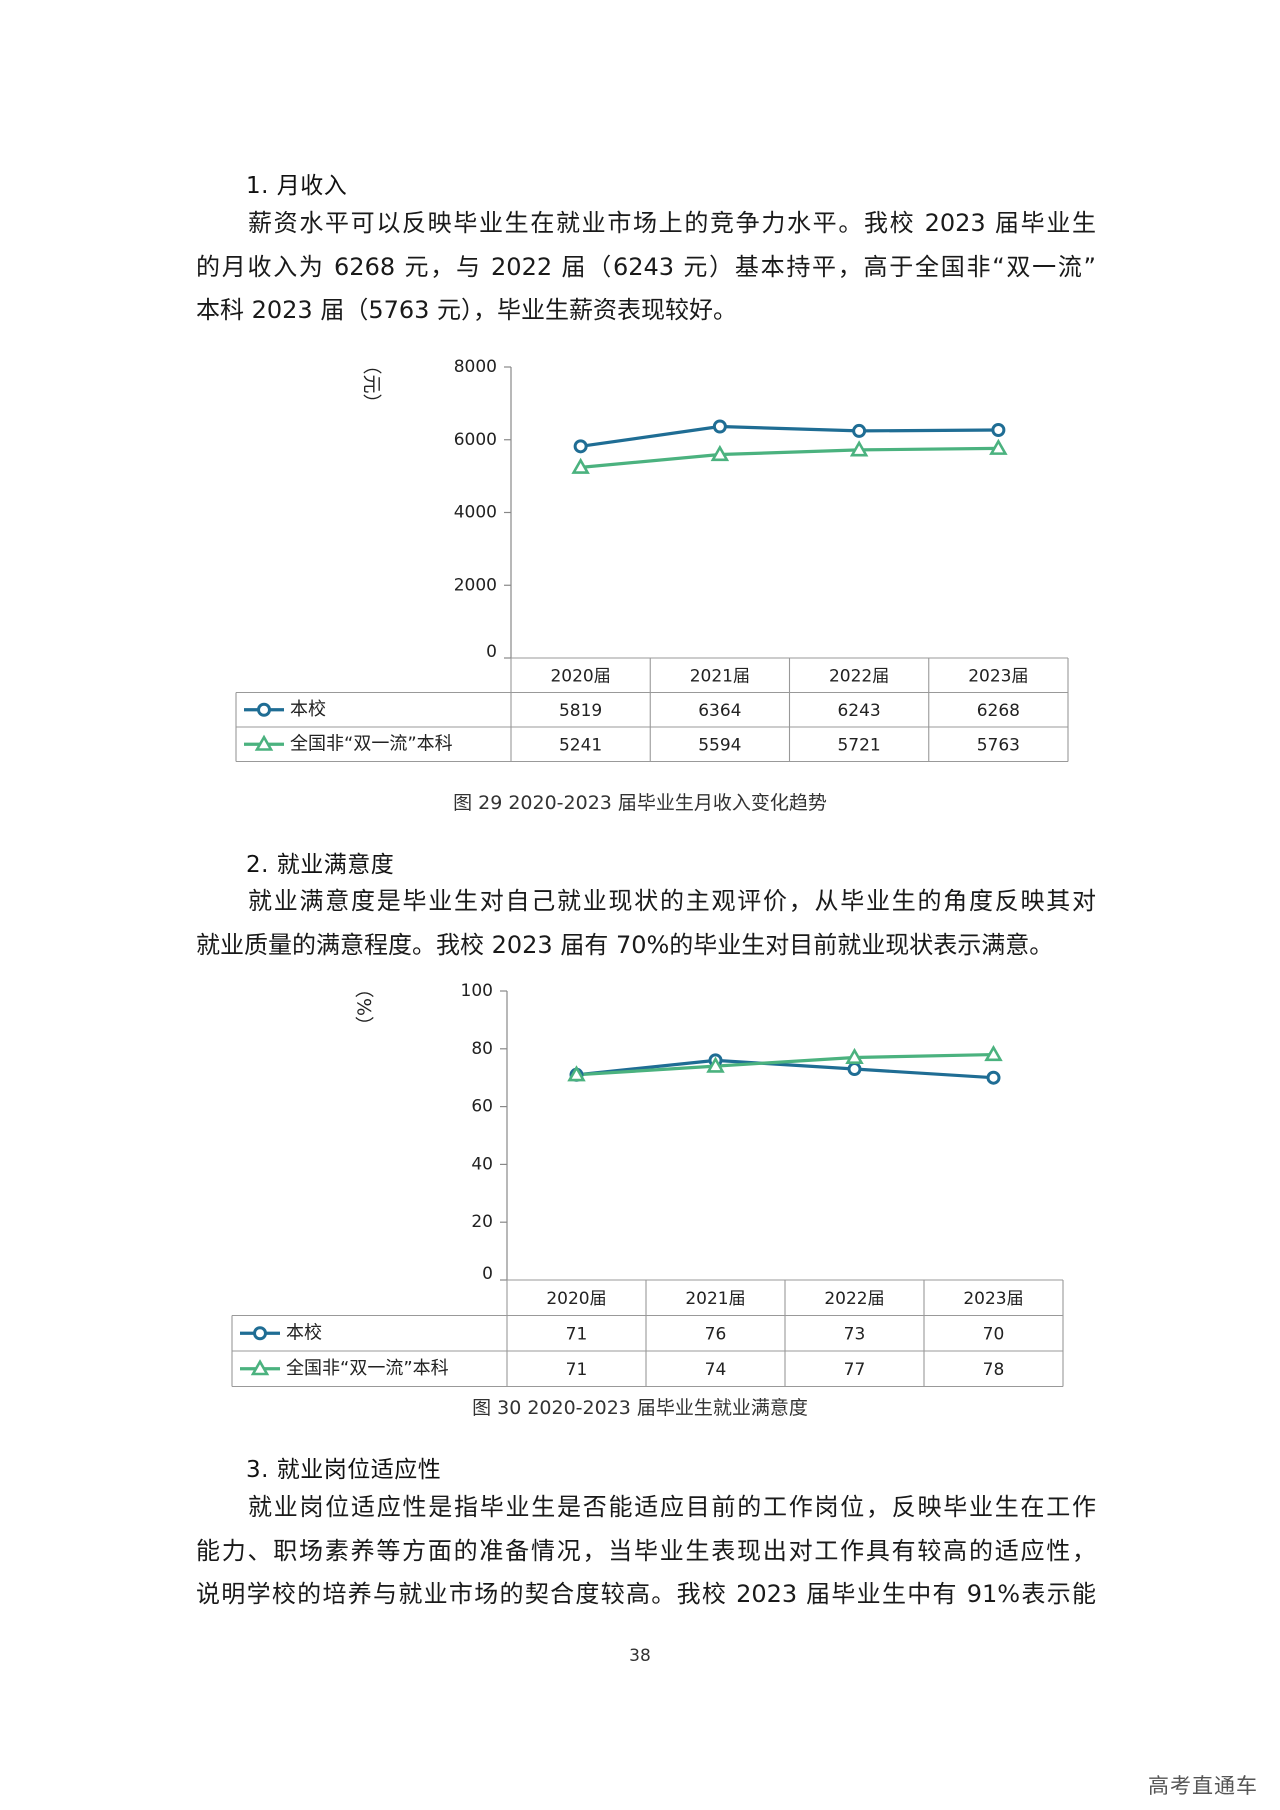 The height and width of the screenshot is (1810, 1280). I want to click on y-tick-label: 8000, so click(475, 367).